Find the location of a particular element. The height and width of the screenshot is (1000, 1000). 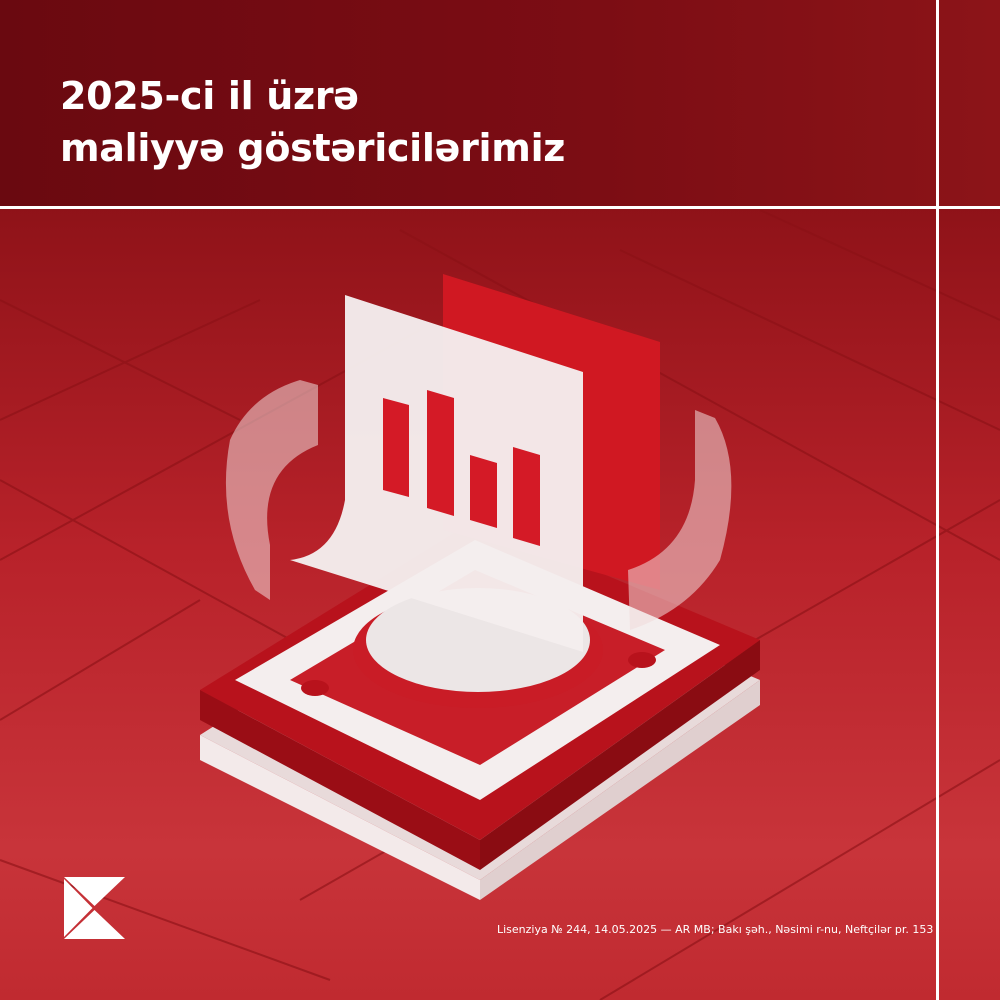

brand-logo is located at coordinates (94, 908).